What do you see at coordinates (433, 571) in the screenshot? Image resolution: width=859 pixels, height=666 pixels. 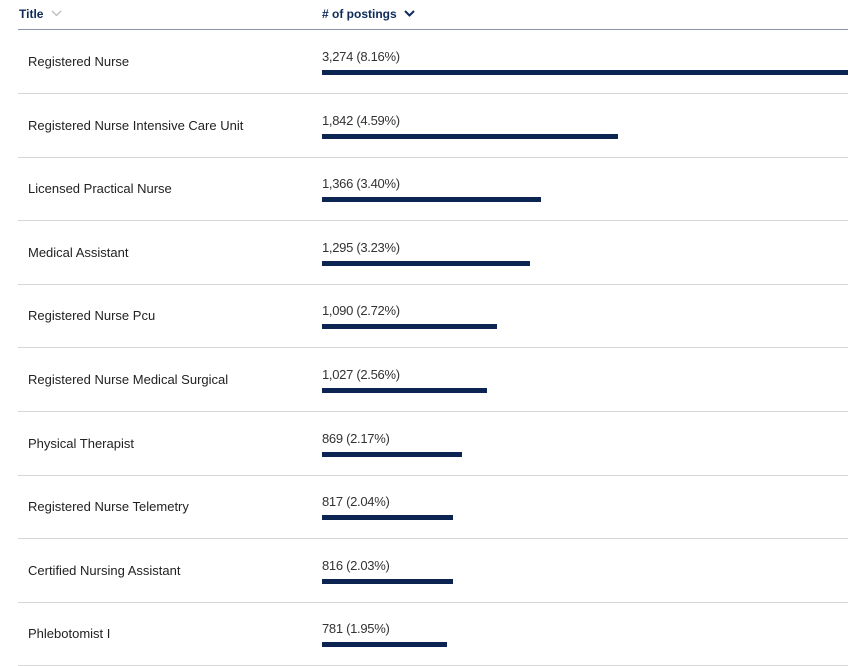 I see `table-row: Certified Nursing Assistant 816 (2.03%)` at bounding box center [433, 571].